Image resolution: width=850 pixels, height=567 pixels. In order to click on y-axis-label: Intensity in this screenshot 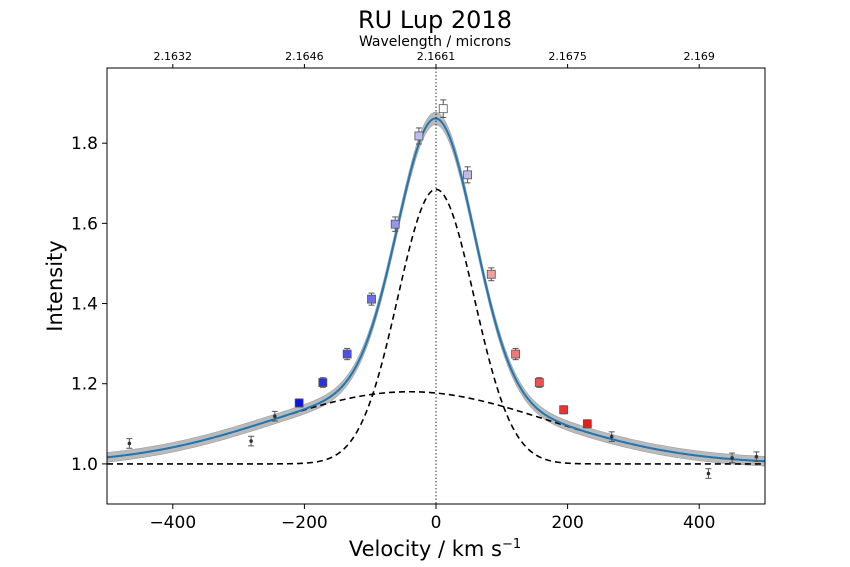, I will do `click(55, 285)`.